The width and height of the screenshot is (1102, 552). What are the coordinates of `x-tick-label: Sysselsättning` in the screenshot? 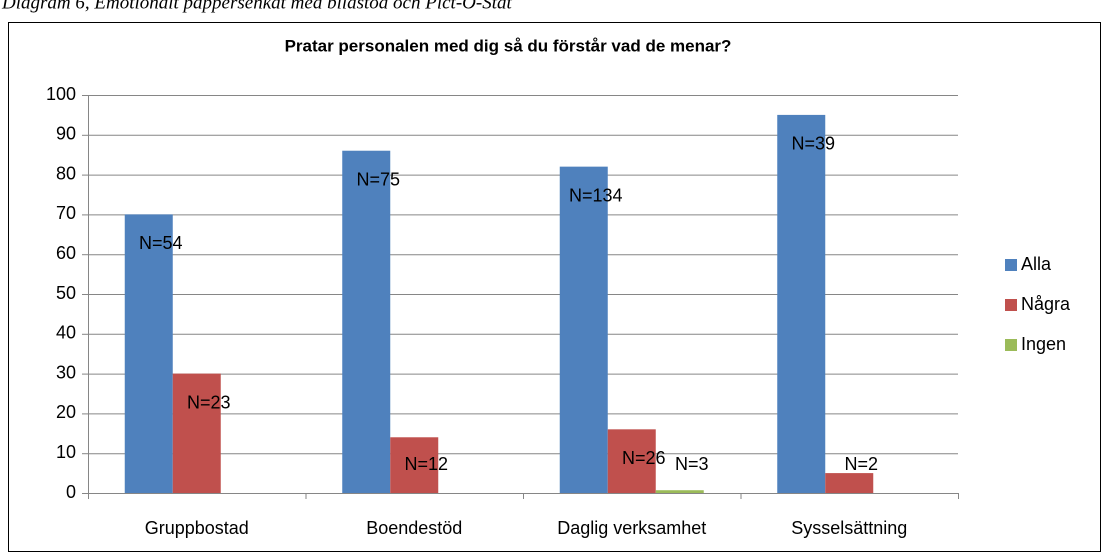 It's located at (849, 528).